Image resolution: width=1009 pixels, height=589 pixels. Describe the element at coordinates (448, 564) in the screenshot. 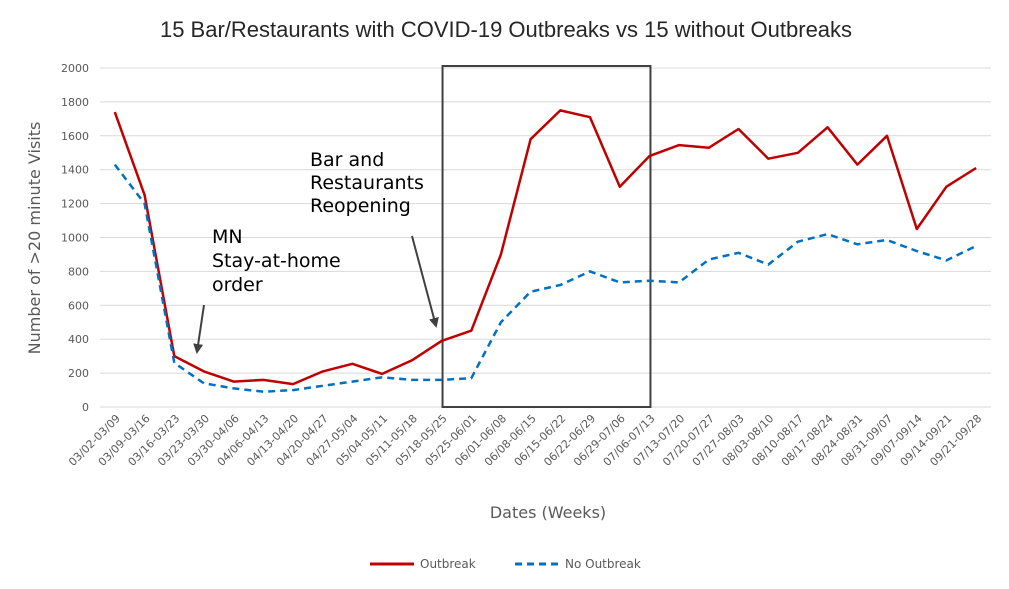

I see `legend-label: Outbreak` at that location.